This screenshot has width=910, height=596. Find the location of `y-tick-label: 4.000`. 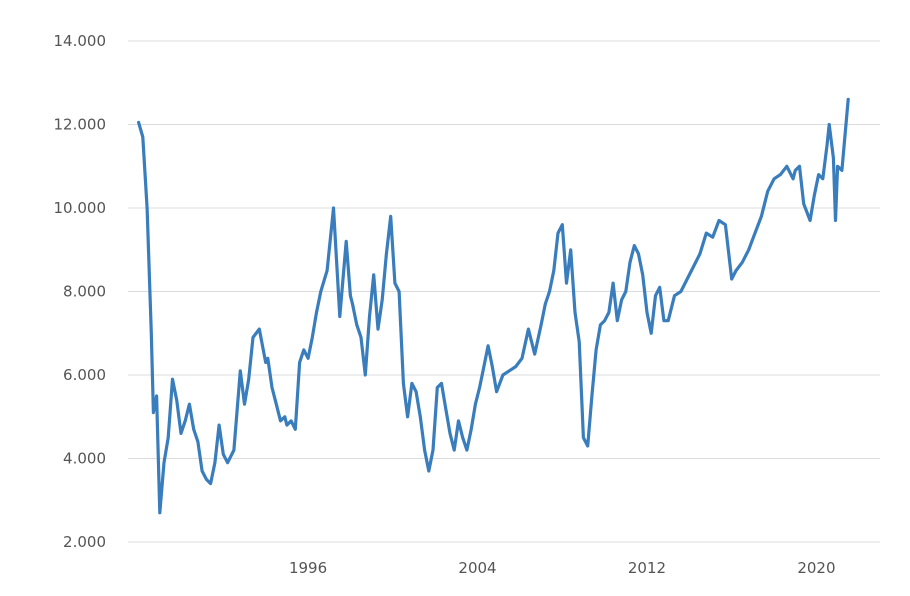

y-tick-label: 4.000 is located at coordinates (84, 459).